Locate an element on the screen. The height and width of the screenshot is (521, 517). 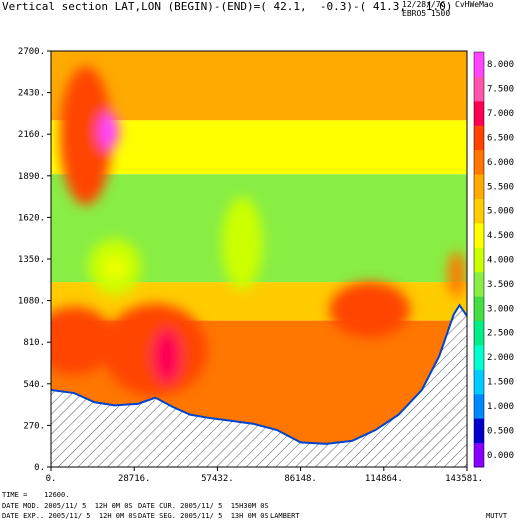
x-tick-label: 28716. is located at coordinates (134, 479).